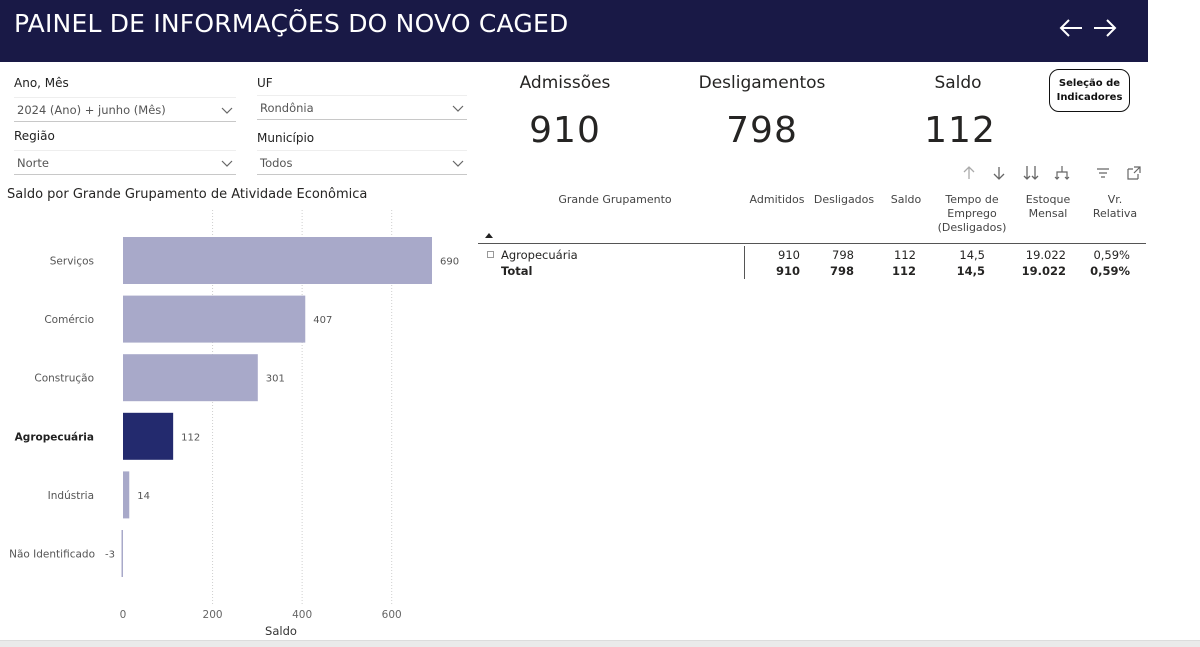 The height and width of the screenshot is (647, 1200). Describe the element at coordinates (777, 199) in the screenshot. I see `col-header-admitidos: Admitidos` at that location.